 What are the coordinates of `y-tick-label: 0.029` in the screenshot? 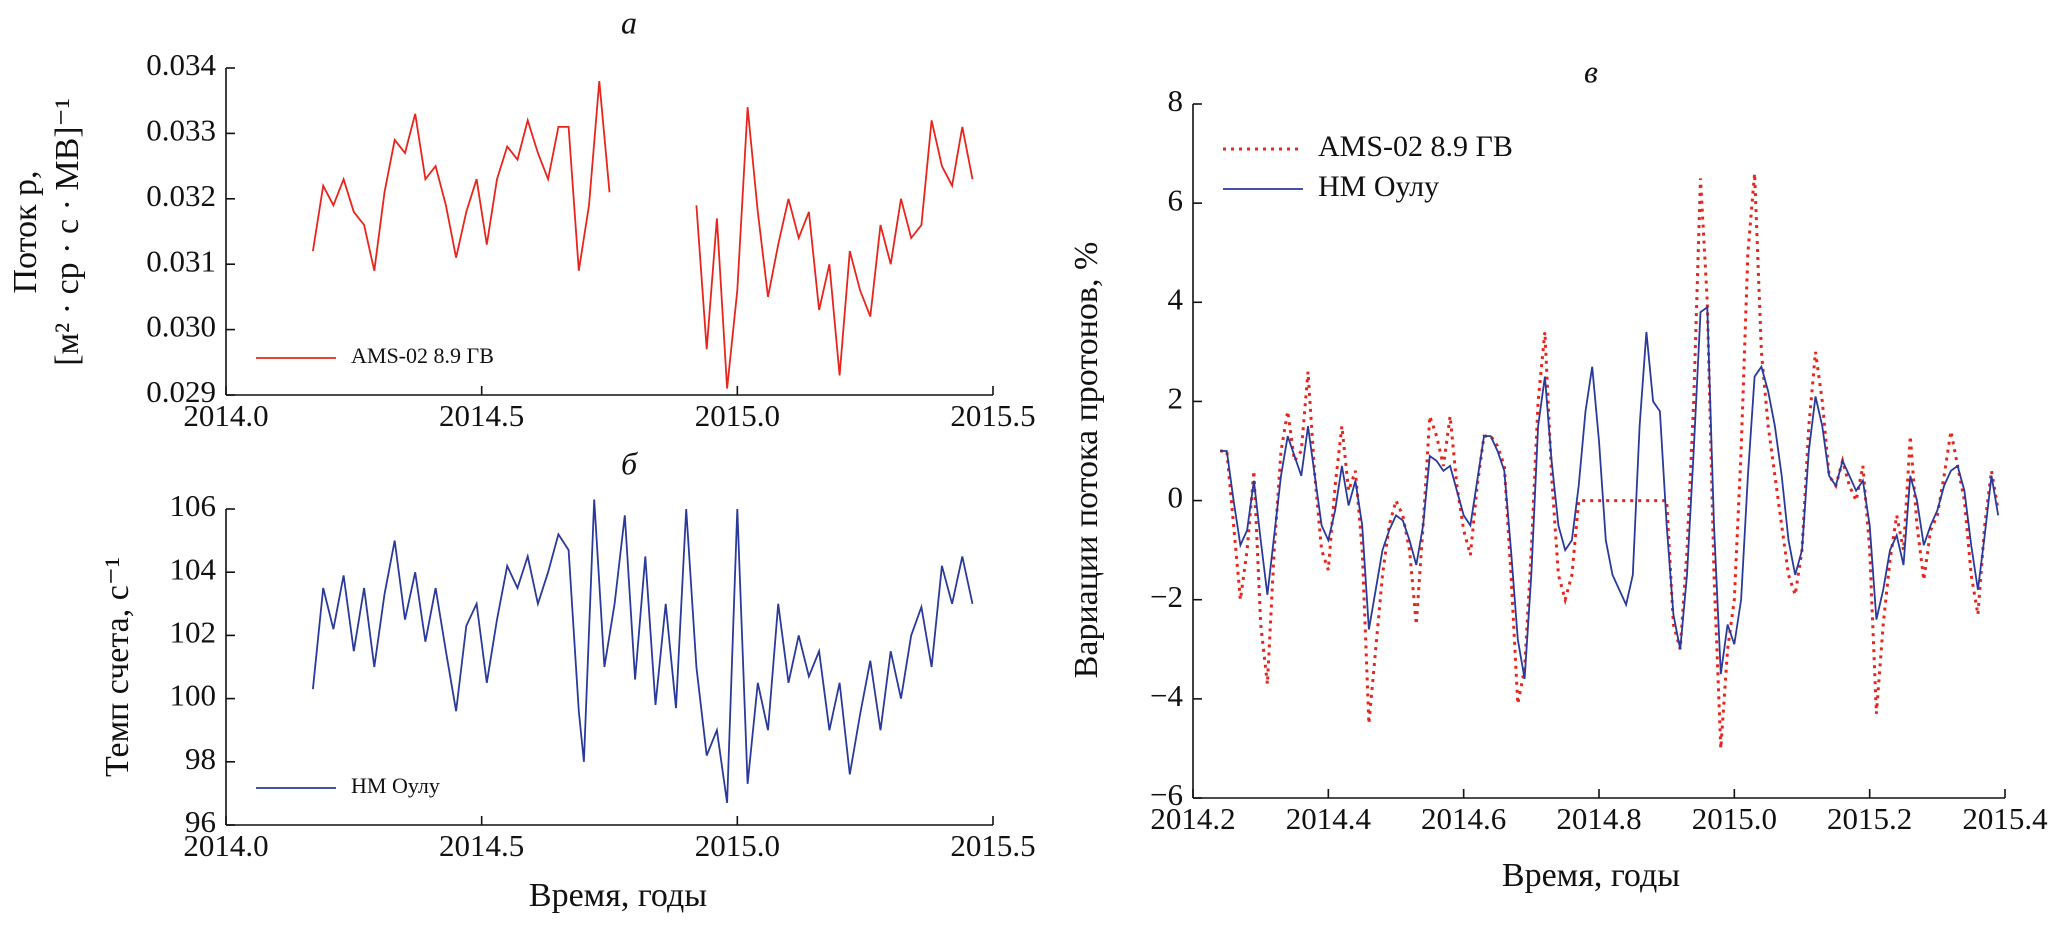 It's located at (181, 391).